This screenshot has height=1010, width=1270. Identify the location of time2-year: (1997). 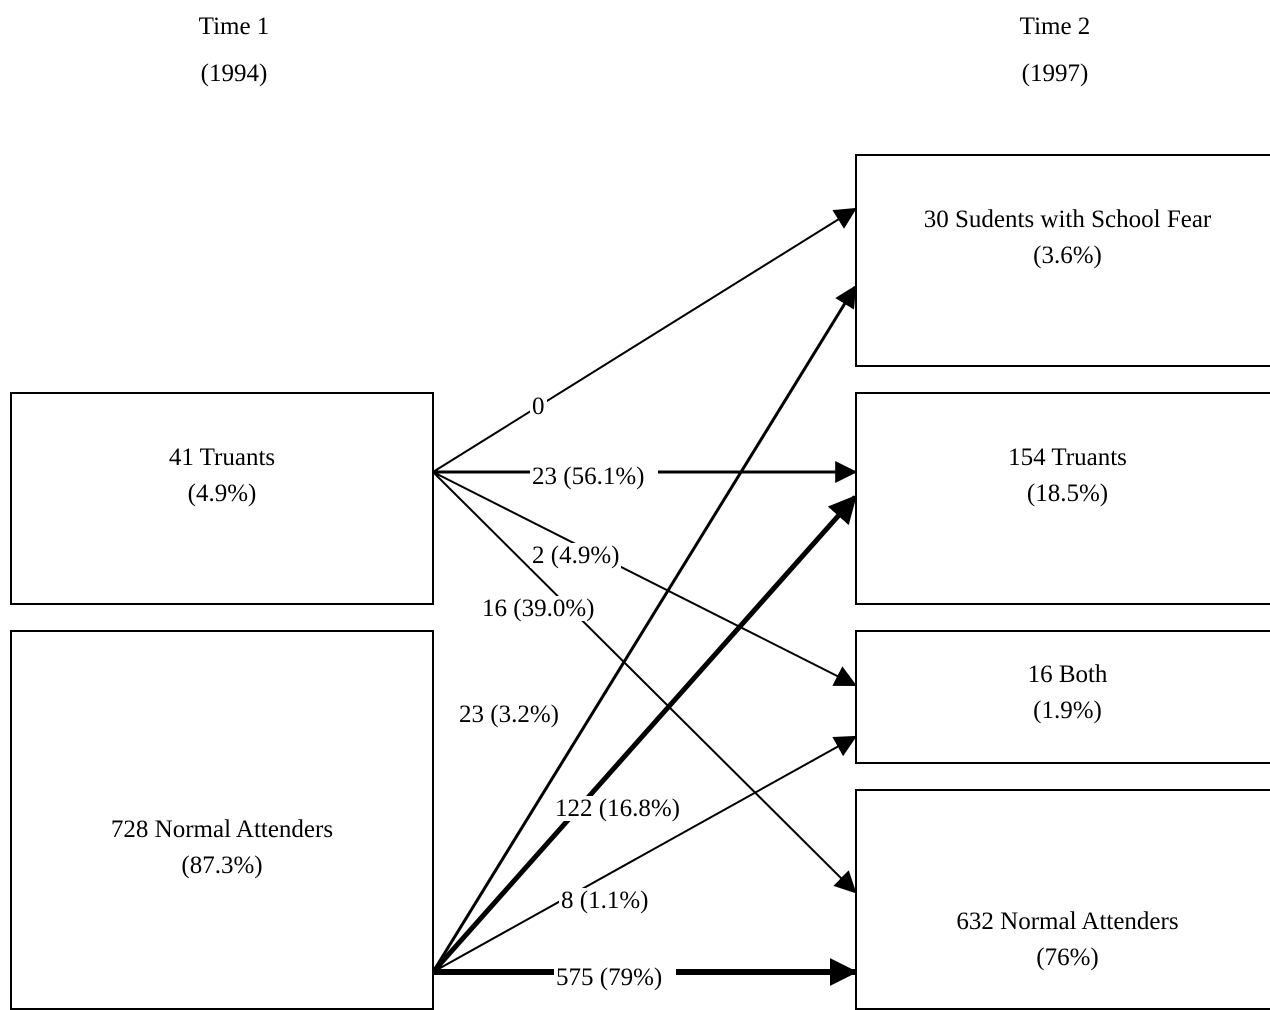
(1055, 73).